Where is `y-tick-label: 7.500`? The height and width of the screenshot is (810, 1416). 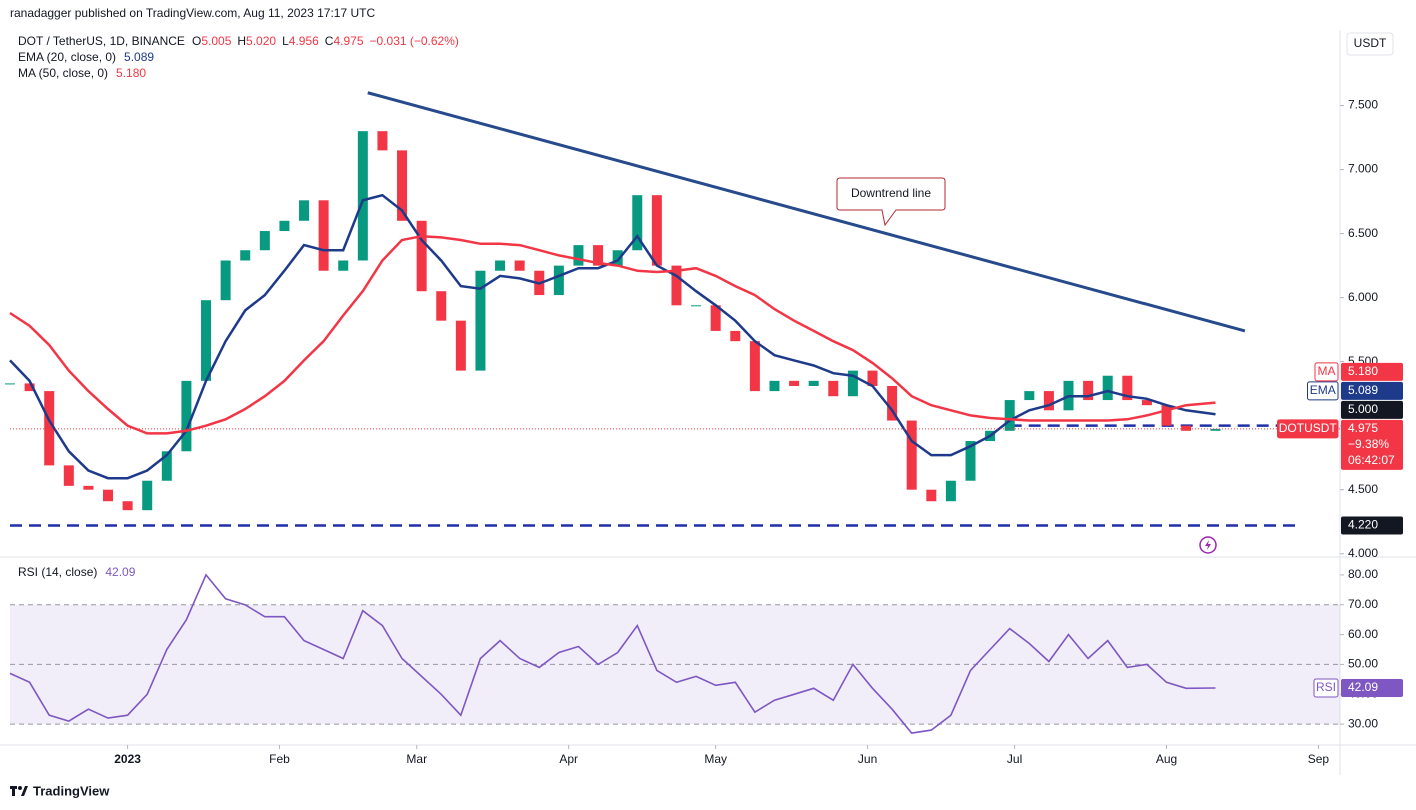 y-tick-label: 7.500 is located at coordinates (1363, 105).